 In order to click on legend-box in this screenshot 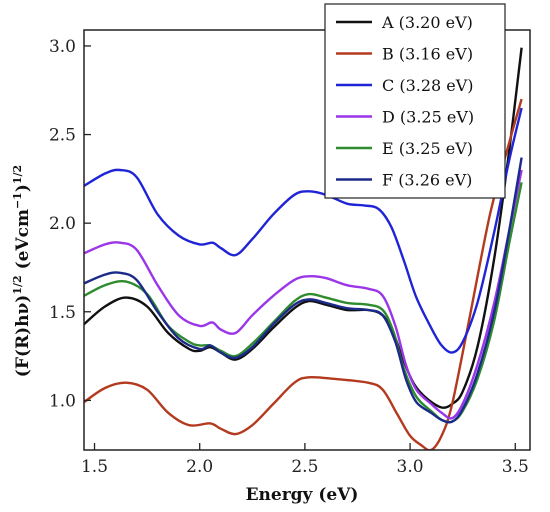, I will do `click(415, 101)`.